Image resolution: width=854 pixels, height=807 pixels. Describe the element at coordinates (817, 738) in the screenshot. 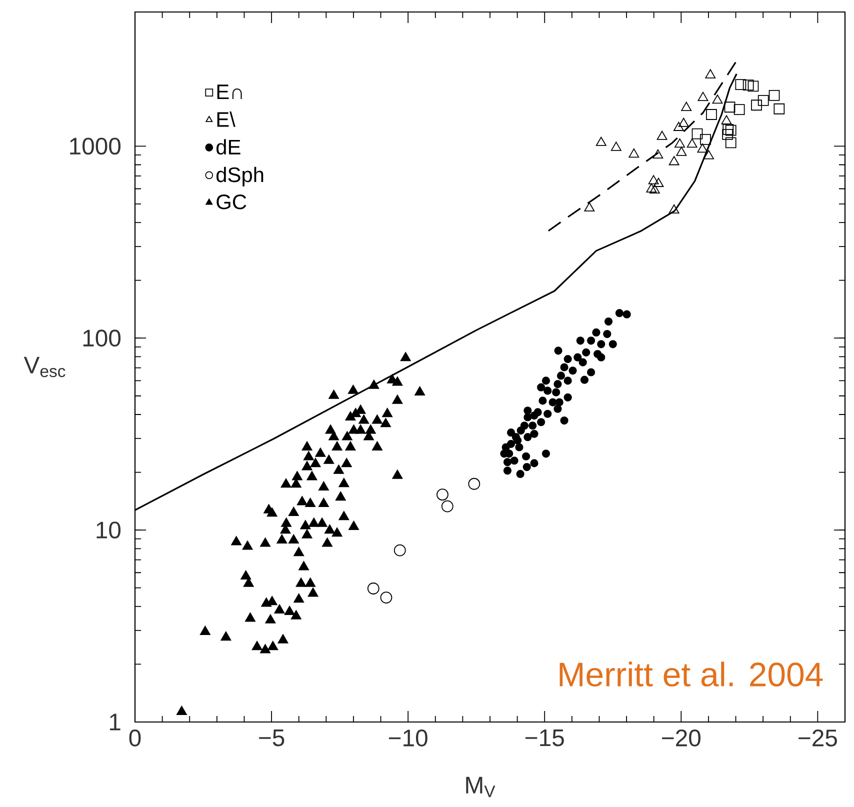

I see `x-tick-label: −25` at that location.